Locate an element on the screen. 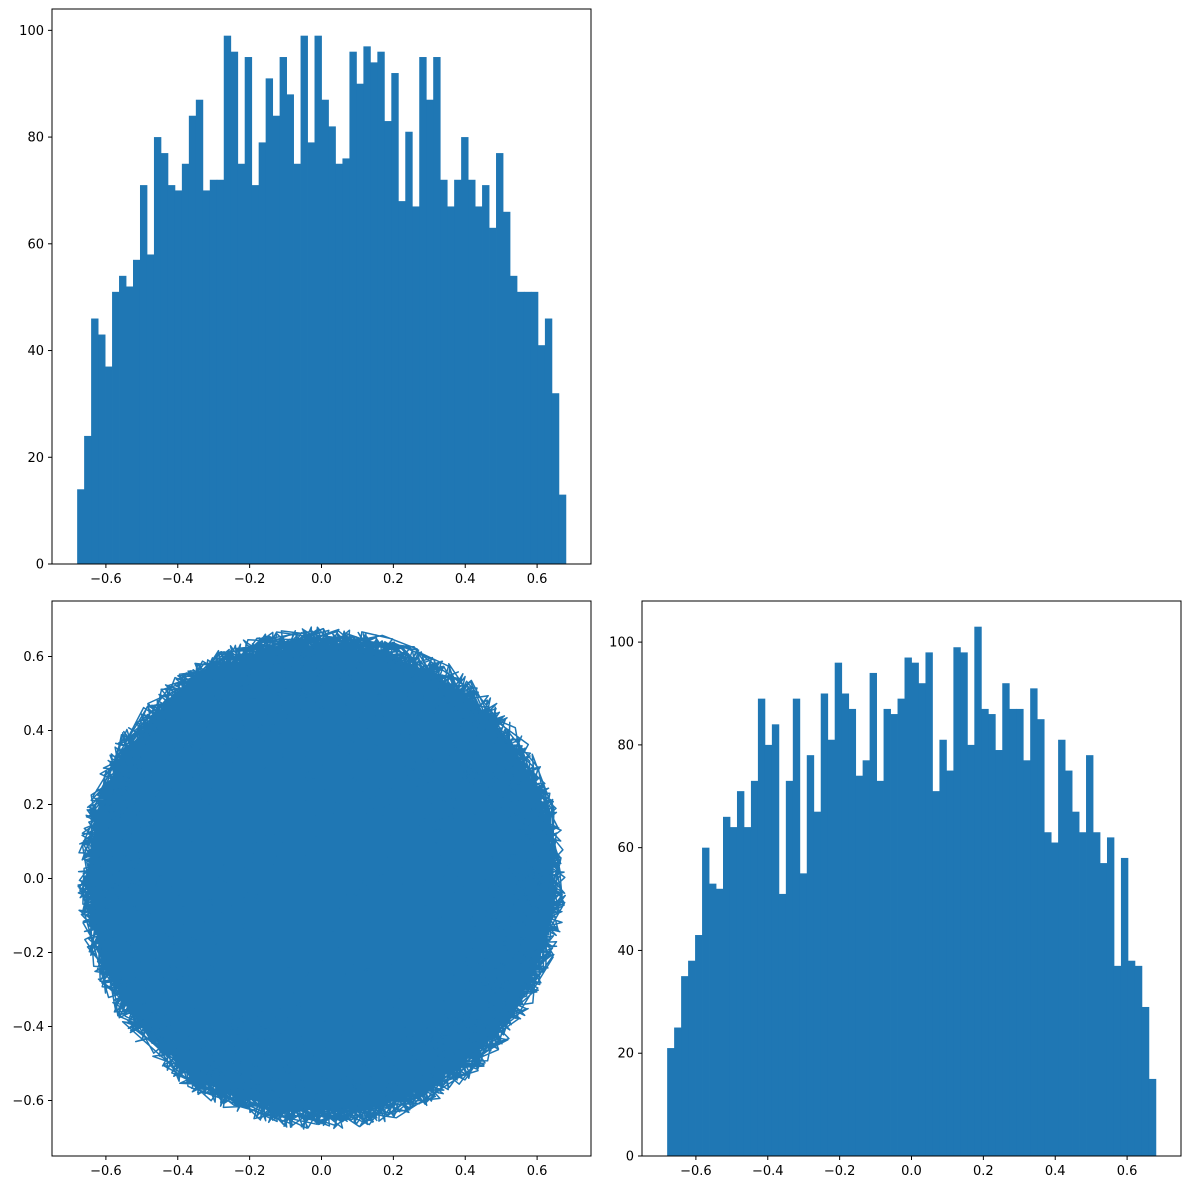 The image size is (1189, 1189). y-tick-label: 60 is located at coordinates (625, 848).